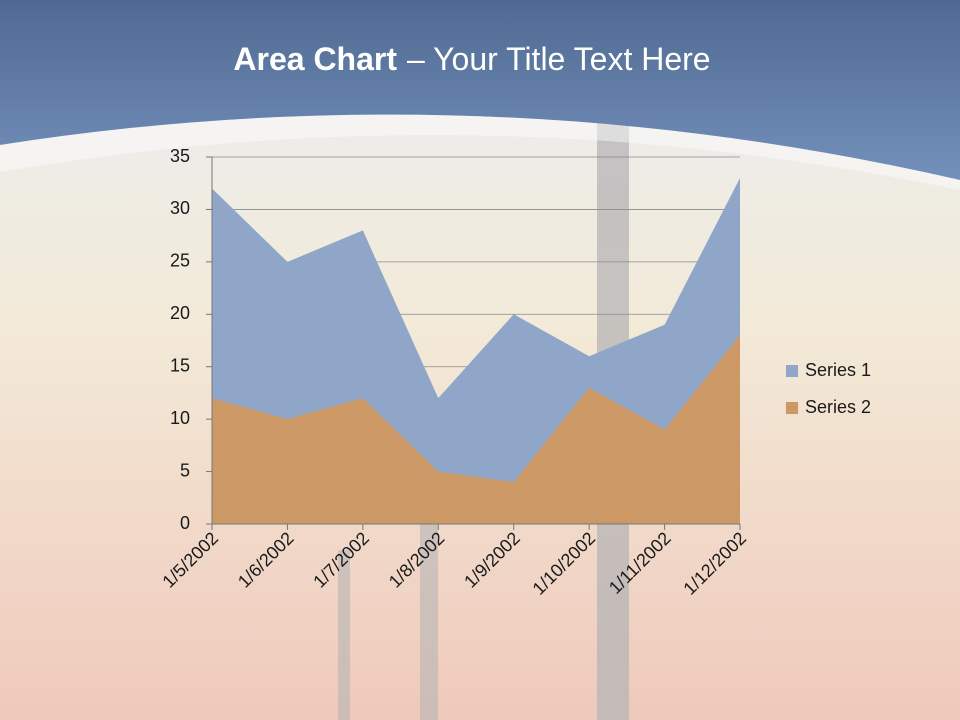  What do you see at coordinates (315, 59) in the screenshot?
I see `title-emphasis: Area Chart` at bounding box center [315, 59].